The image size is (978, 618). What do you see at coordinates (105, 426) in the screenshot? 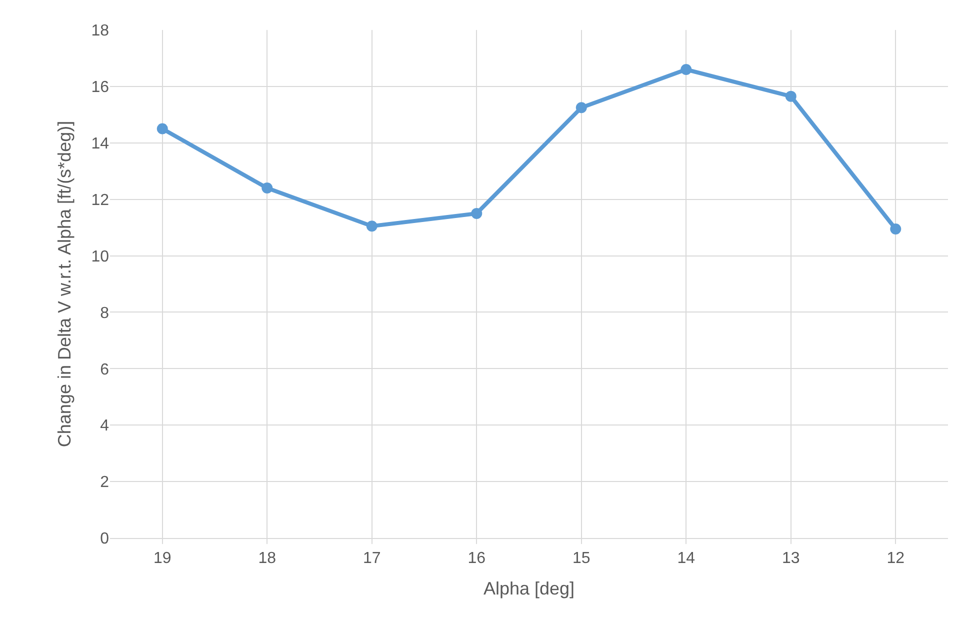
I see `y-tick-label: 4` at bounding box center [105, 426].